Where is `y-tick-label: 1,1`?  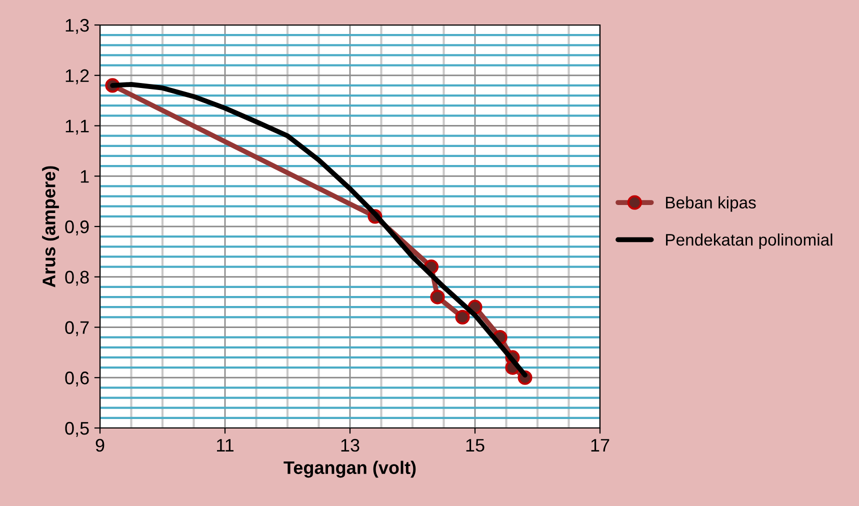 y-tick-label: 1,1 is located at coordinates (77, 127).